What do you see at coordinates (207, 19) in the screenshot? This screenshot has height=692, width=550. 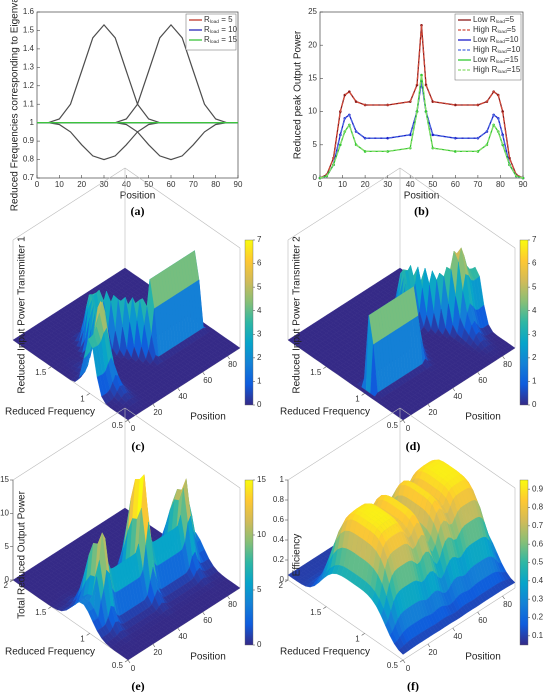 I see `legend-label-part: R` at bounding box center [207, 19].